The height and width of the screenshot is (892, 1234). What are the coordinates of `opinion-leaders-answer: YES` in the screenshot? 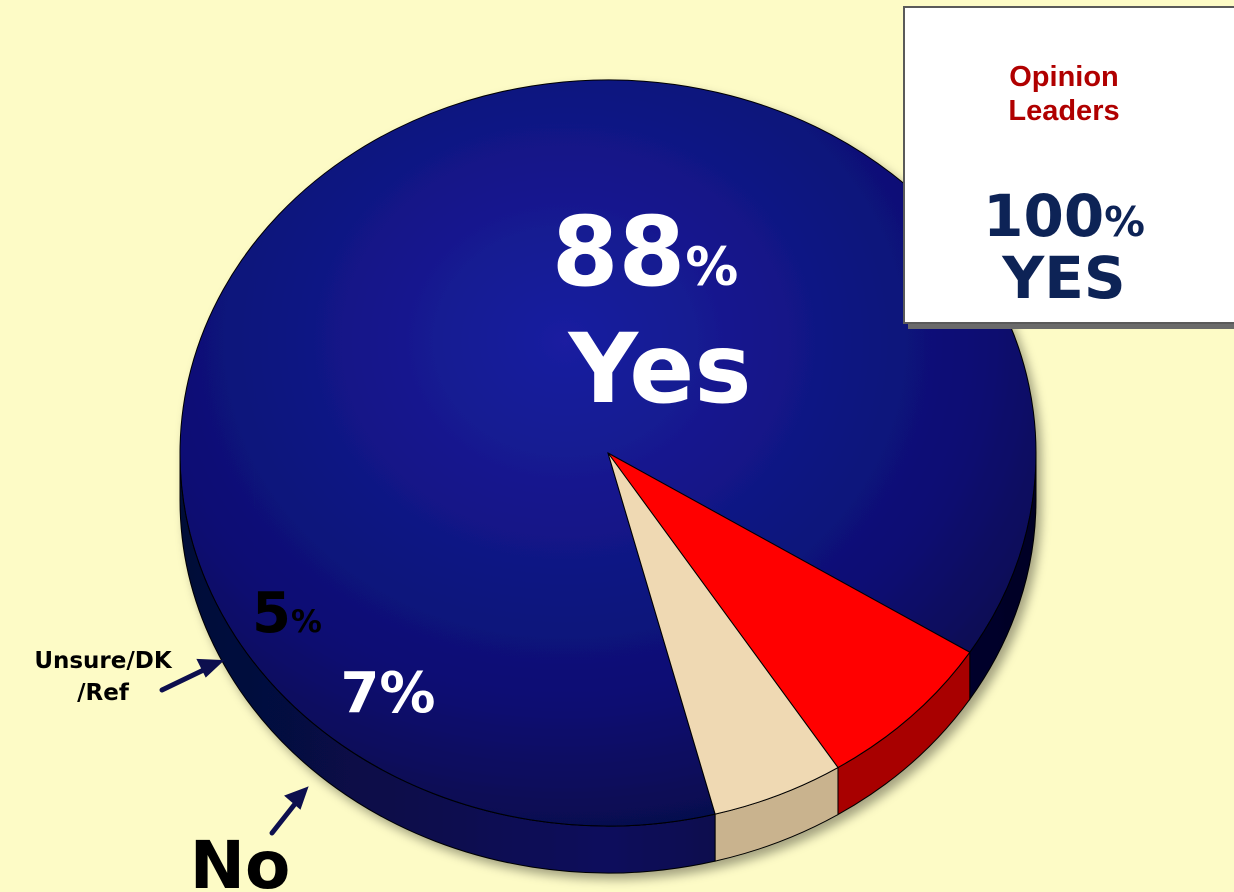 It's located at (1064, 278).